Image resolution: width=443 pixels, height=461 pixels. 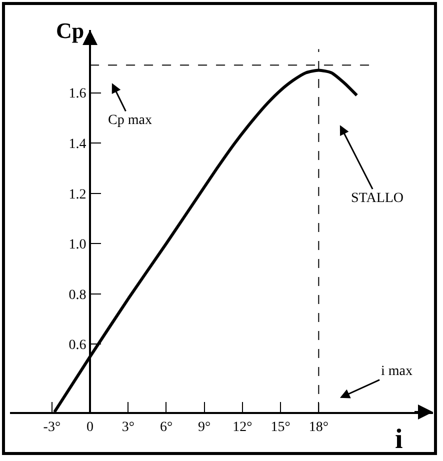 I want to click on y-tick-label: 1.4, so click(x=77, y=144).